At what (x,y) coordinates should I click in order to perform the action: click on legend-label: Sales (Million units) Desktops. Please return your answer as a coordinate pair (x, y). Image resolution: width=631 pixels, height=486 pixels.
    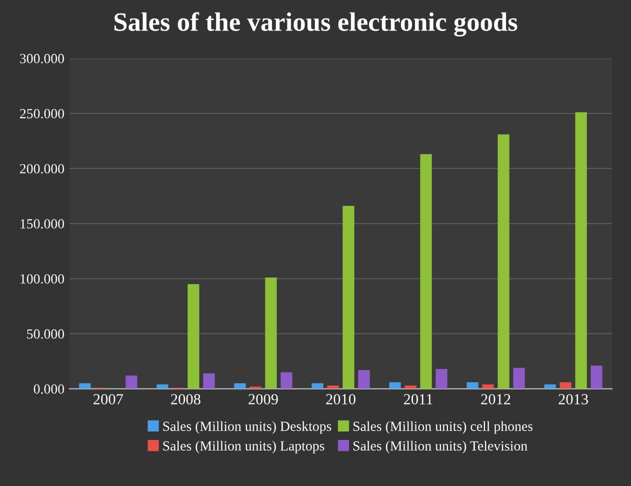
    Looking at the image, I should click on (247, 427).